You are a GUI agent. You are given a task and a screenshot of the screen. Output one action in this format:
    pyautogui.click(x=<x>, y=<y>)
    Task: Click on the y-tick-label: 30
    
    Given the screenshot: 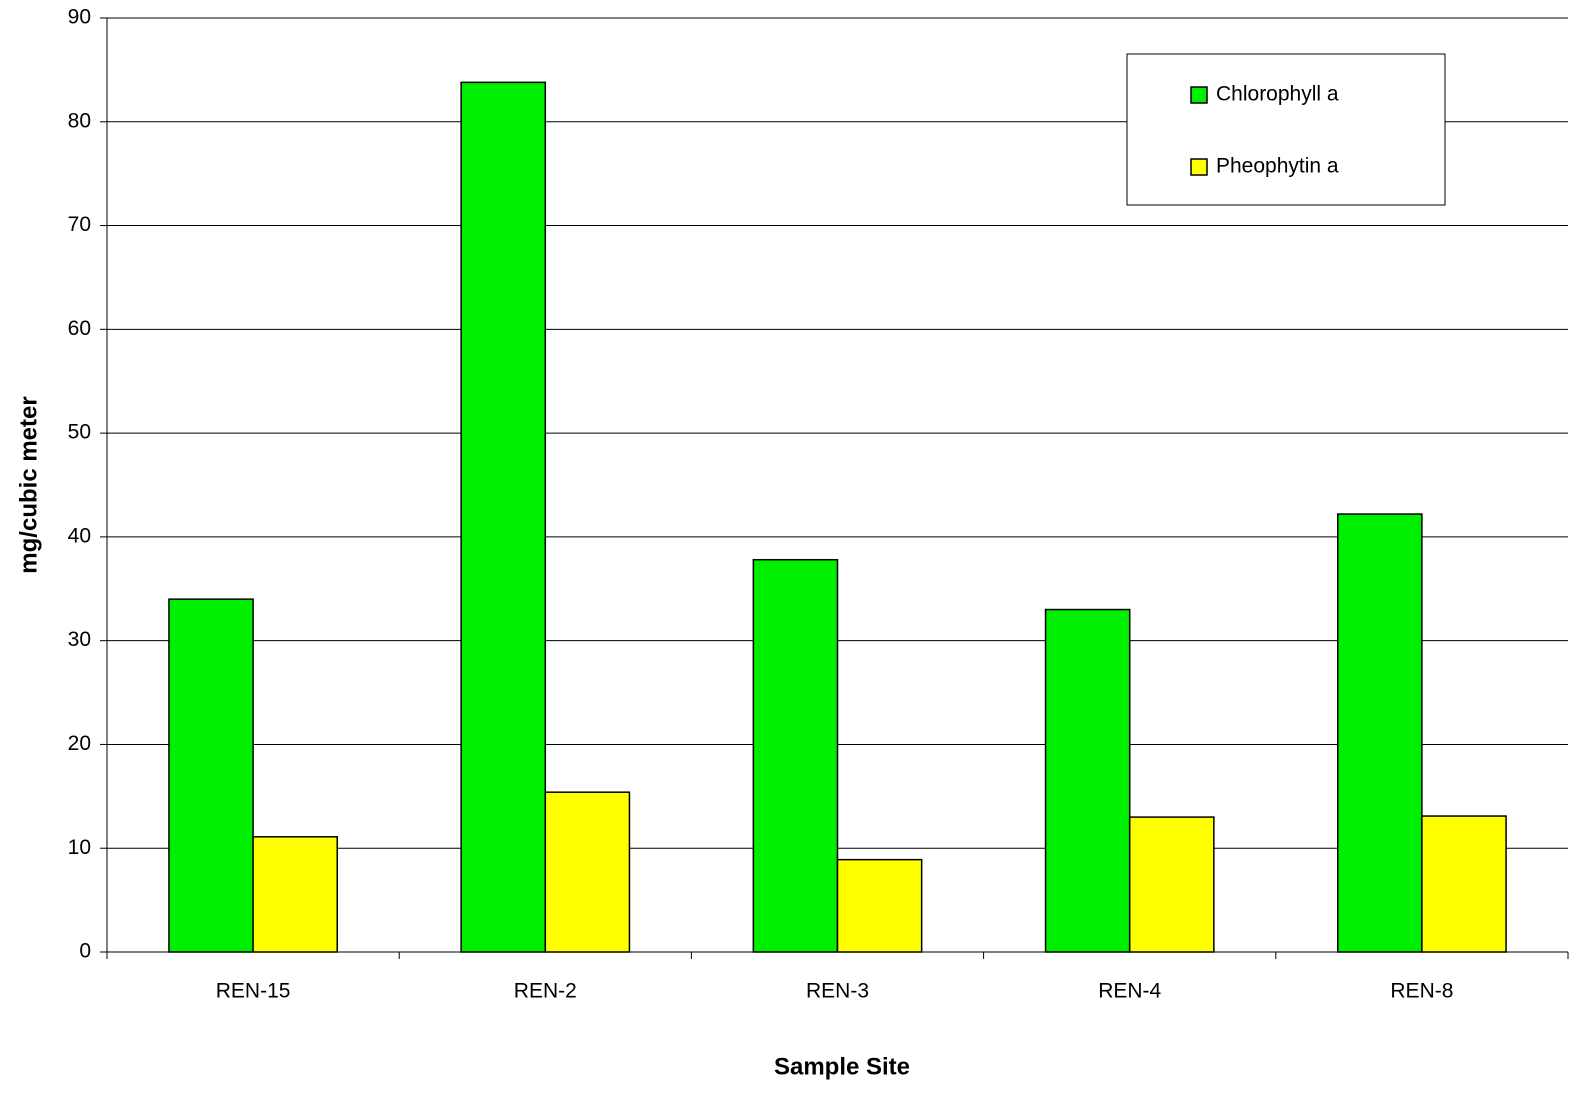 What is the action you would take?
    pyautogui.click(x=79, y=639)
    